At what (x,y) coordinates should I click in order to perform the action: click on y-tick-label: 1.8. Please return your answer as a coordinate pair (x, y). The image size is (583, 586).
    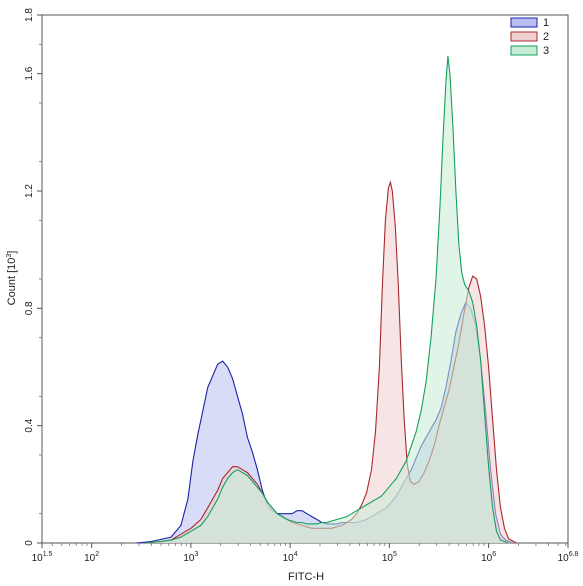
    Looking at the image, I should click on (29, 15).